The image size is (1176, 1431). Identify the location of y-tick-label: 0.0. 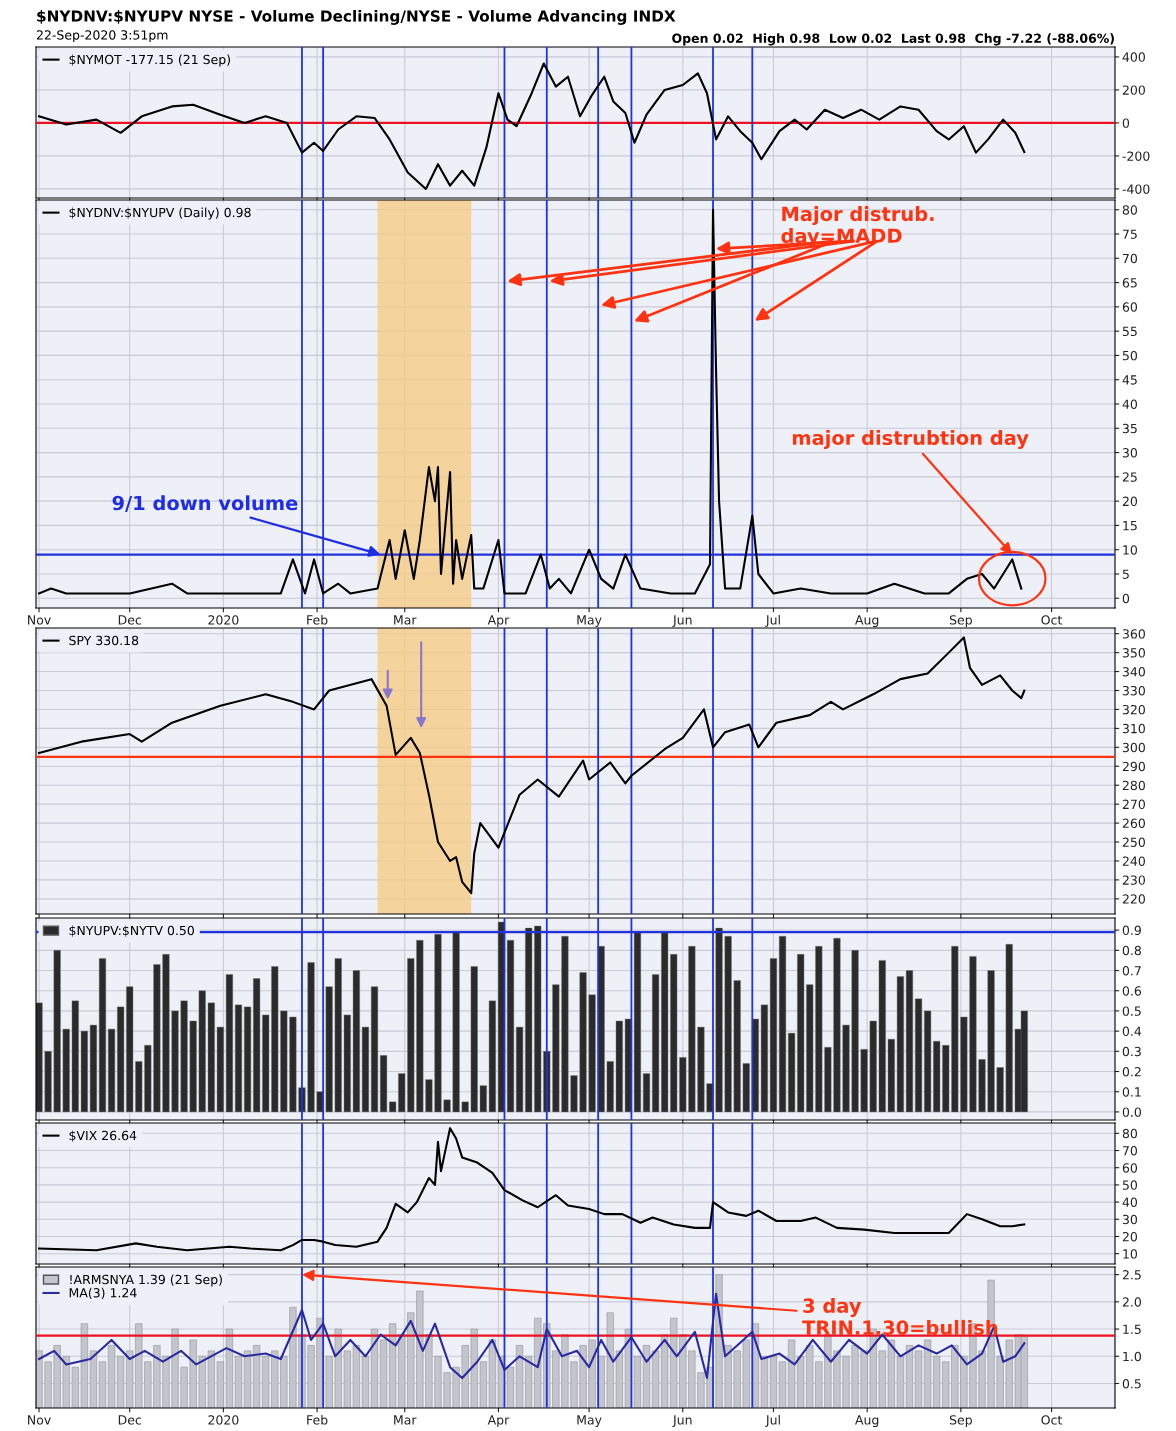
(1131, 1112).